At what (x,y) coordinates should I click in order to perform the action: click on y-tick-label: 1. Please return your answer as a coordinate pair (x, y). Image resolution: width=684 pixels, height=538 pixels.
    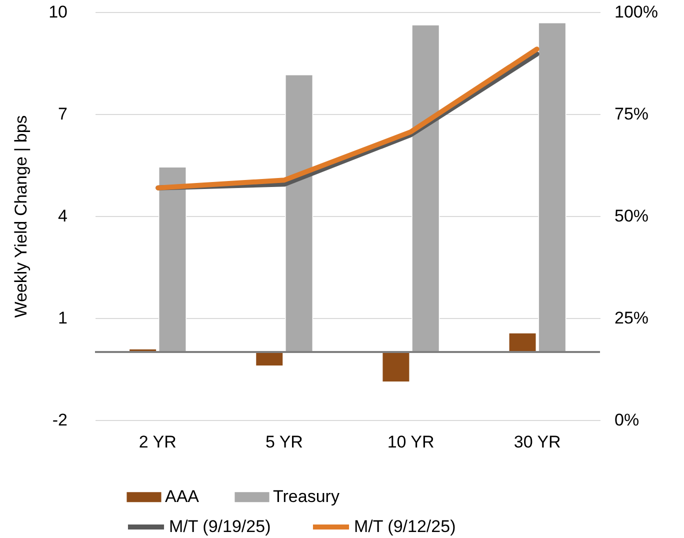
    Looking at the image, I should click on (63, 318).